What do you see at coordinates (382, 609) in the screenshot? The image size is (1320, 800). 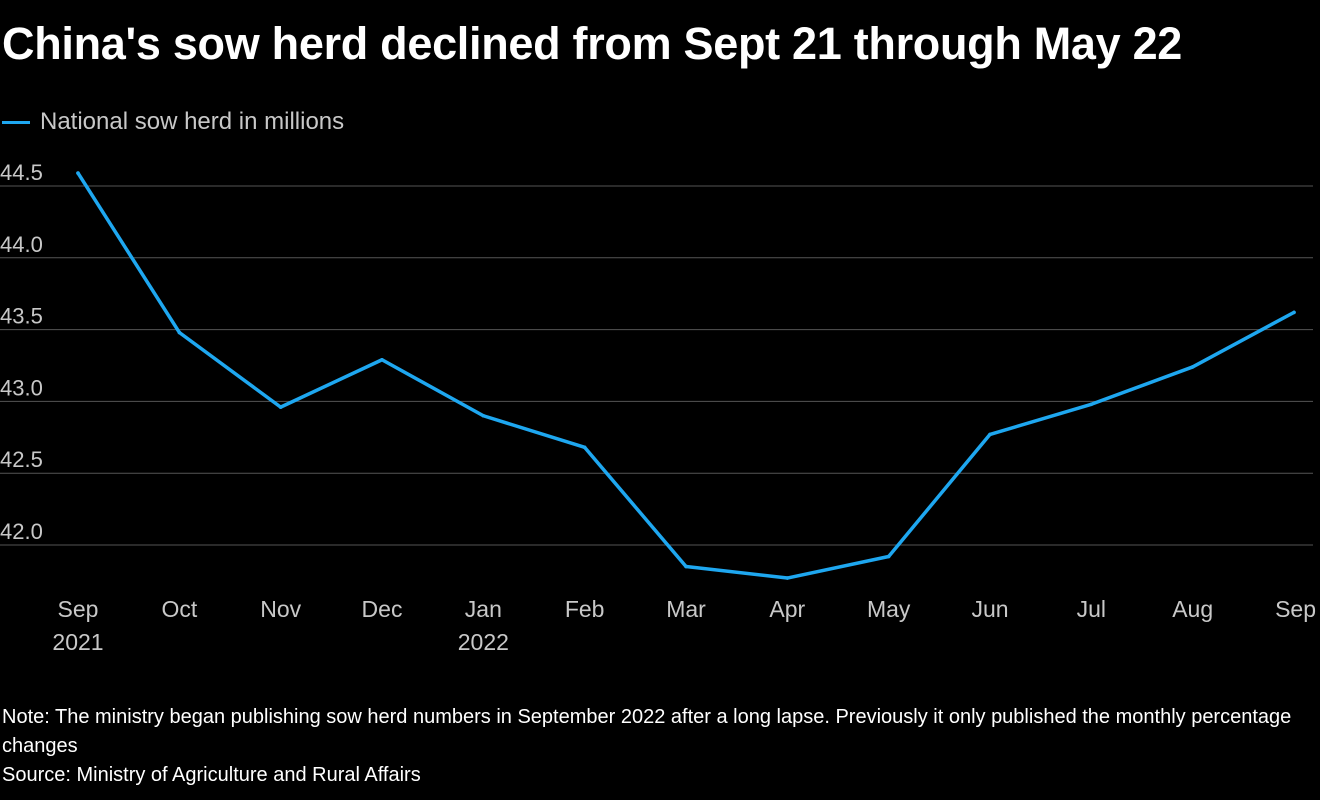 I see `x-tick-label: Dec` at bounding box center [382, 609].